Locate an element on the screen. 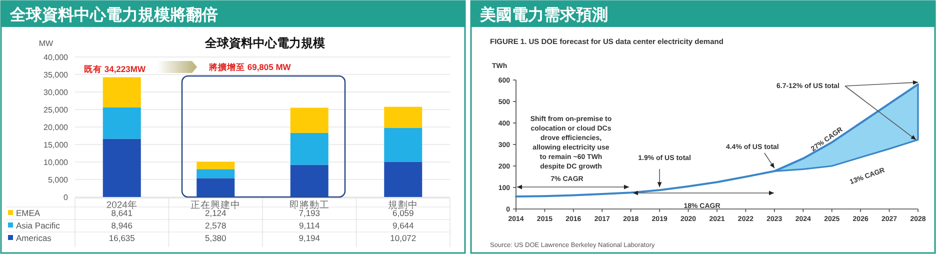 Image resolution: width=936 pixels, height=279 pixels. data-label: 2,578 is located at coordinates (215, 225).